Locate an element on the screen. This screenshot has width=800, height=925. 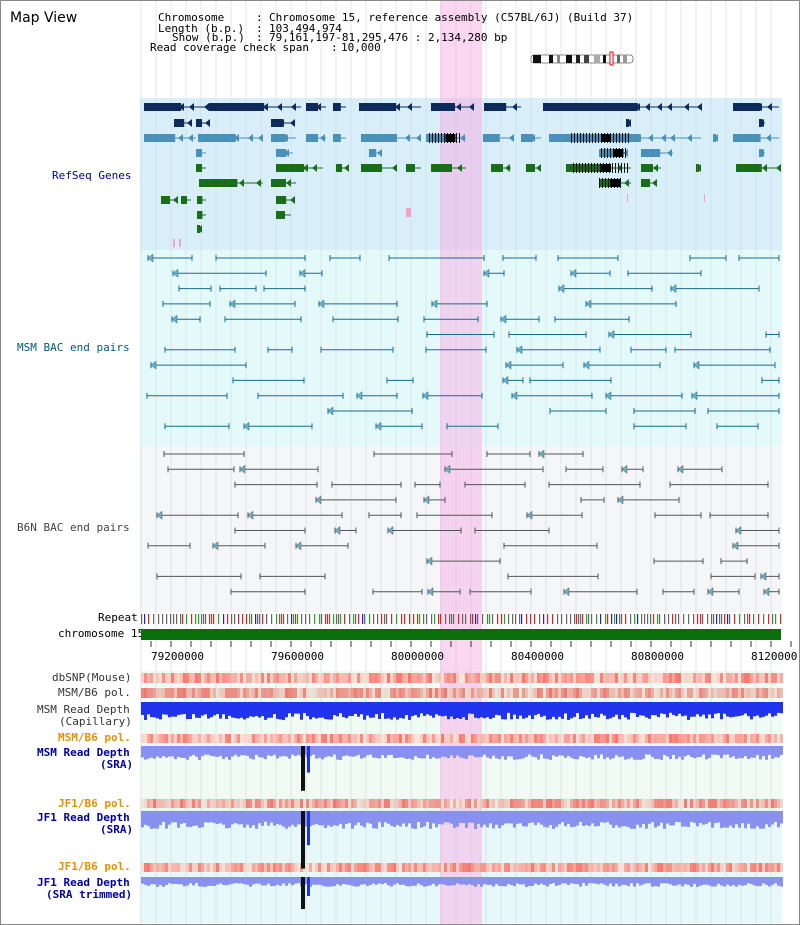
track-label-msm-b6-pol-2: MSM/B6 pol. is located at coordinates (94, 737).